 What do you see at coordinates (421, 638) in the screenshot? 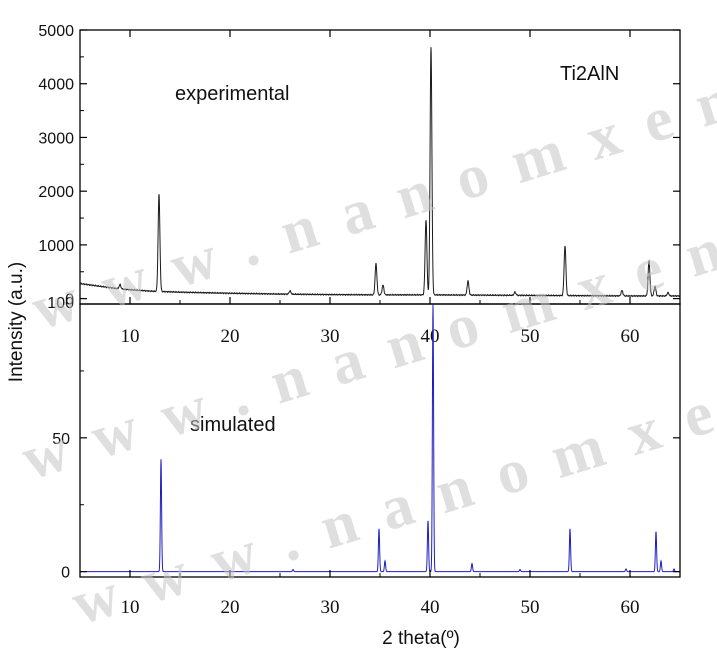
I see `x-axis-label: 2 theta(º)` at bounding box center [421, 638].